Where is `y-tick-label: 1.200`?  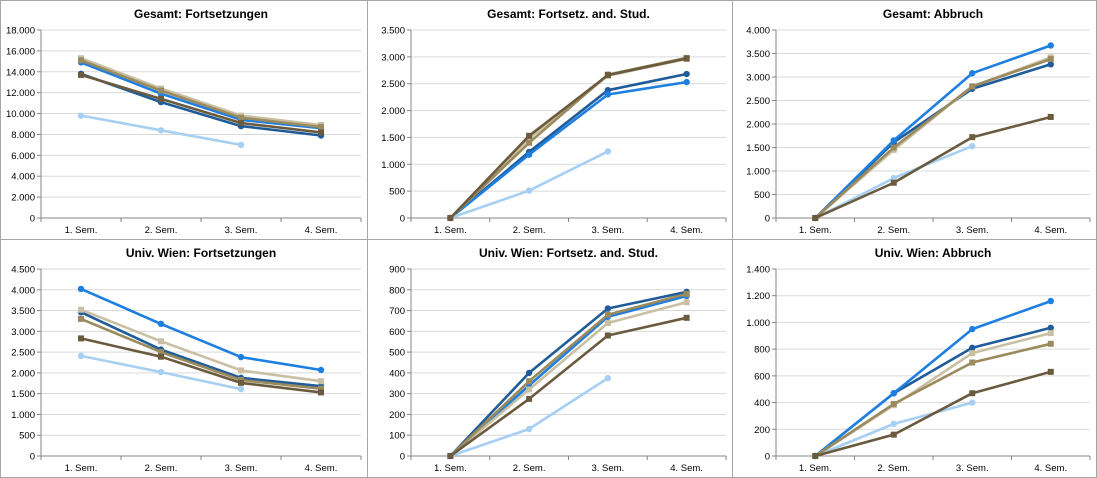
y-tick-label: 1.200 is located at coordinates (758, 296).